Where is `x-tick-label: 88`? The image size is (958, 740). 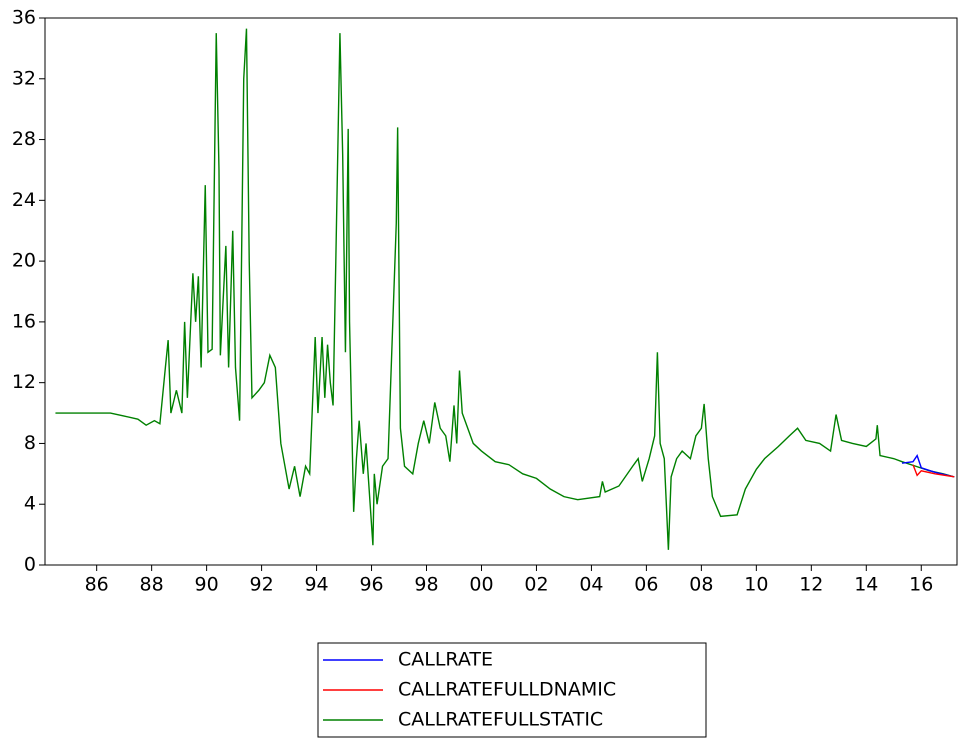 x-tick-label: 88 is located at coordinates (152, 585).